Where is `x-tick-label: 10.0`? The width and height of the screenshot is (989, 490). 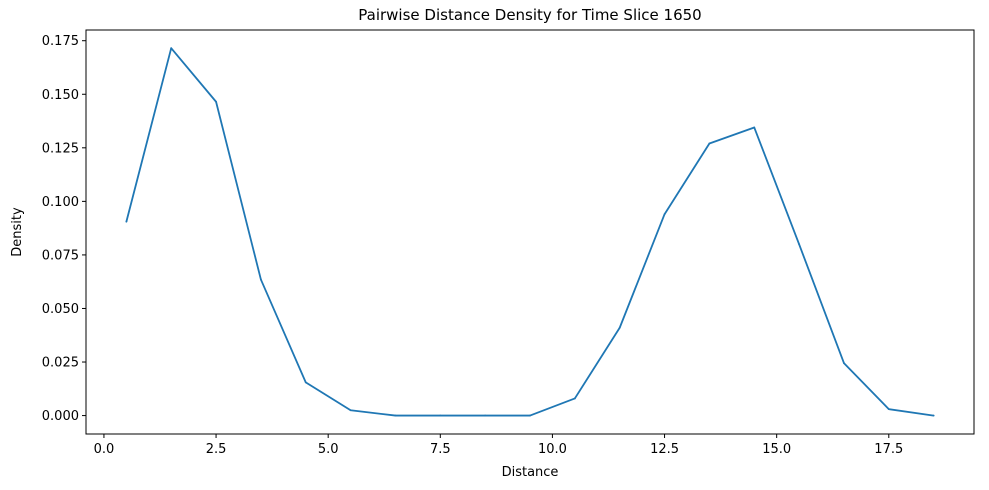
x-tick-label: 10.0 is located at coordinates (552, 449).